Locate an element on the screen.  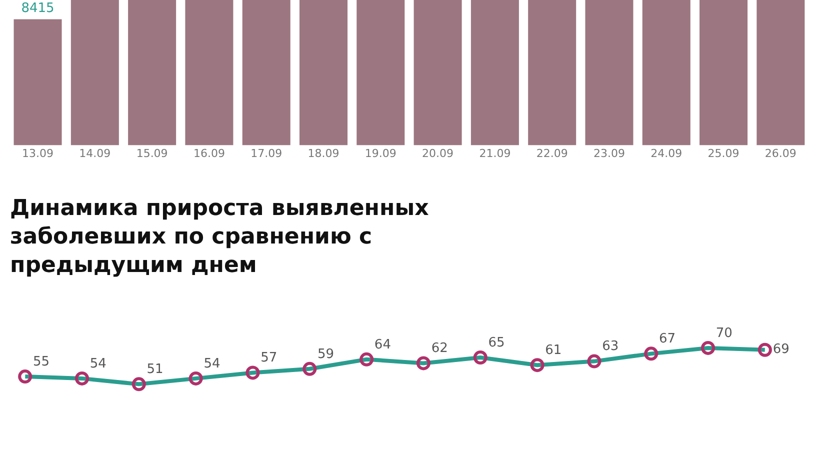
x-tick-label: 13.09 is located at coordinates (38, 153).